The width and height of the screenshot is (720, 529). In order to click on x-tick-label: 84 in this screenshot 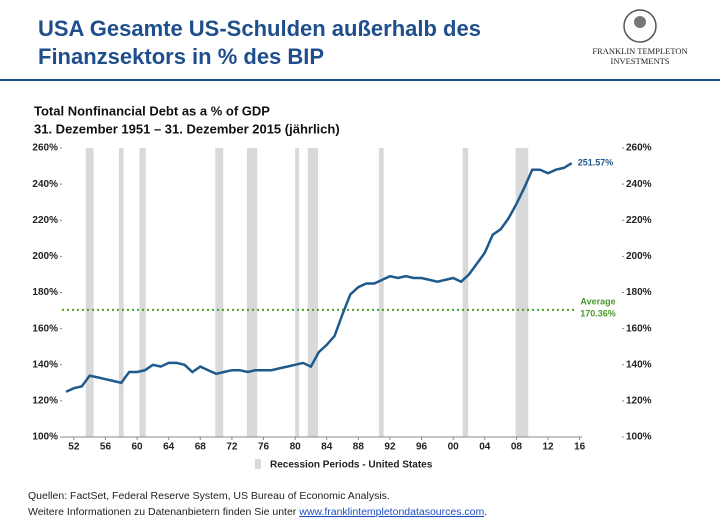, I will do `click(327, 447)`.